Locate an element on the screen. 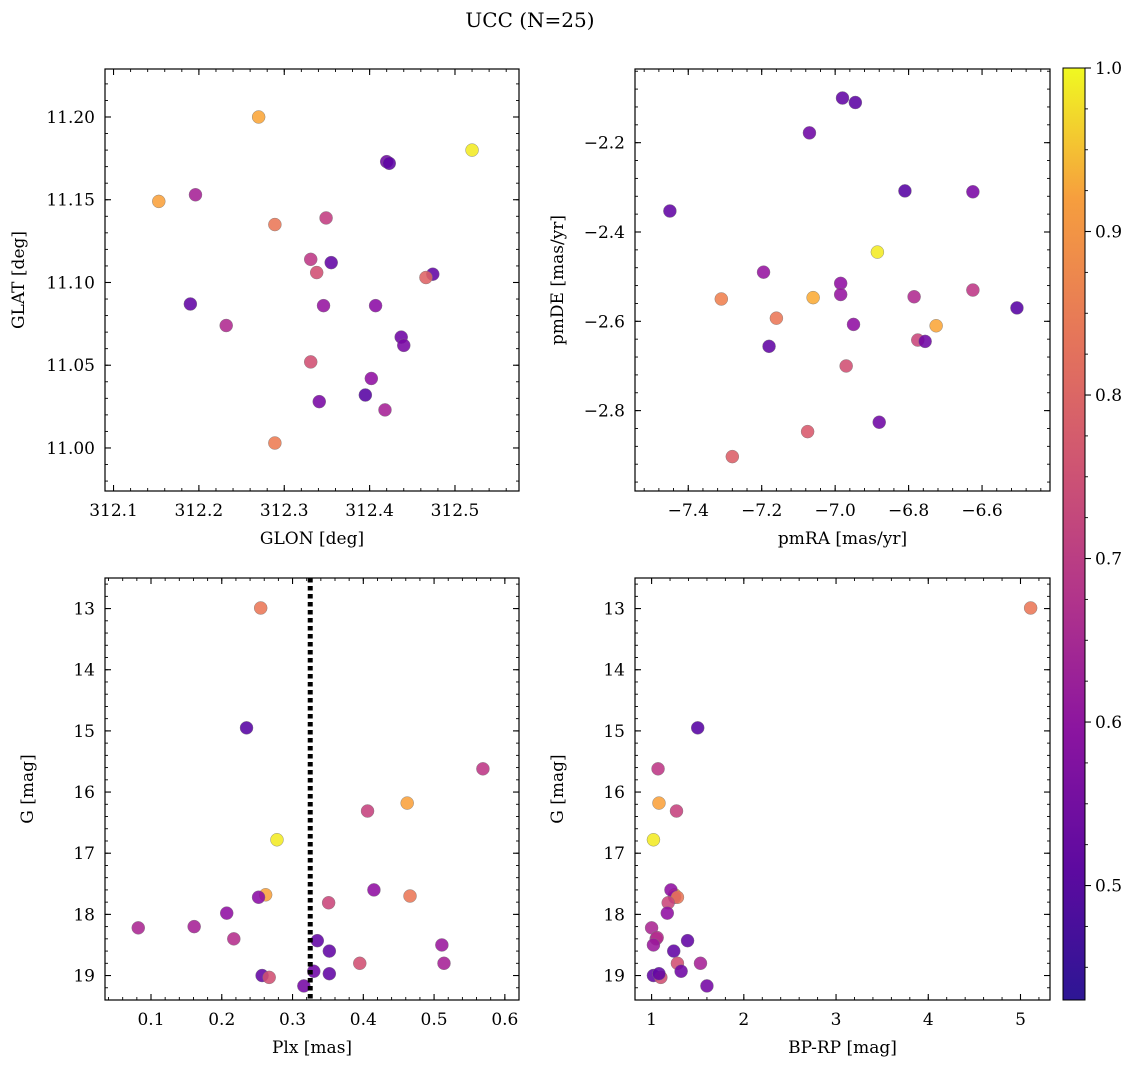 The image size is (1136, 1068). x-tick-label: 312.1 is located at coordinates (113, 511).